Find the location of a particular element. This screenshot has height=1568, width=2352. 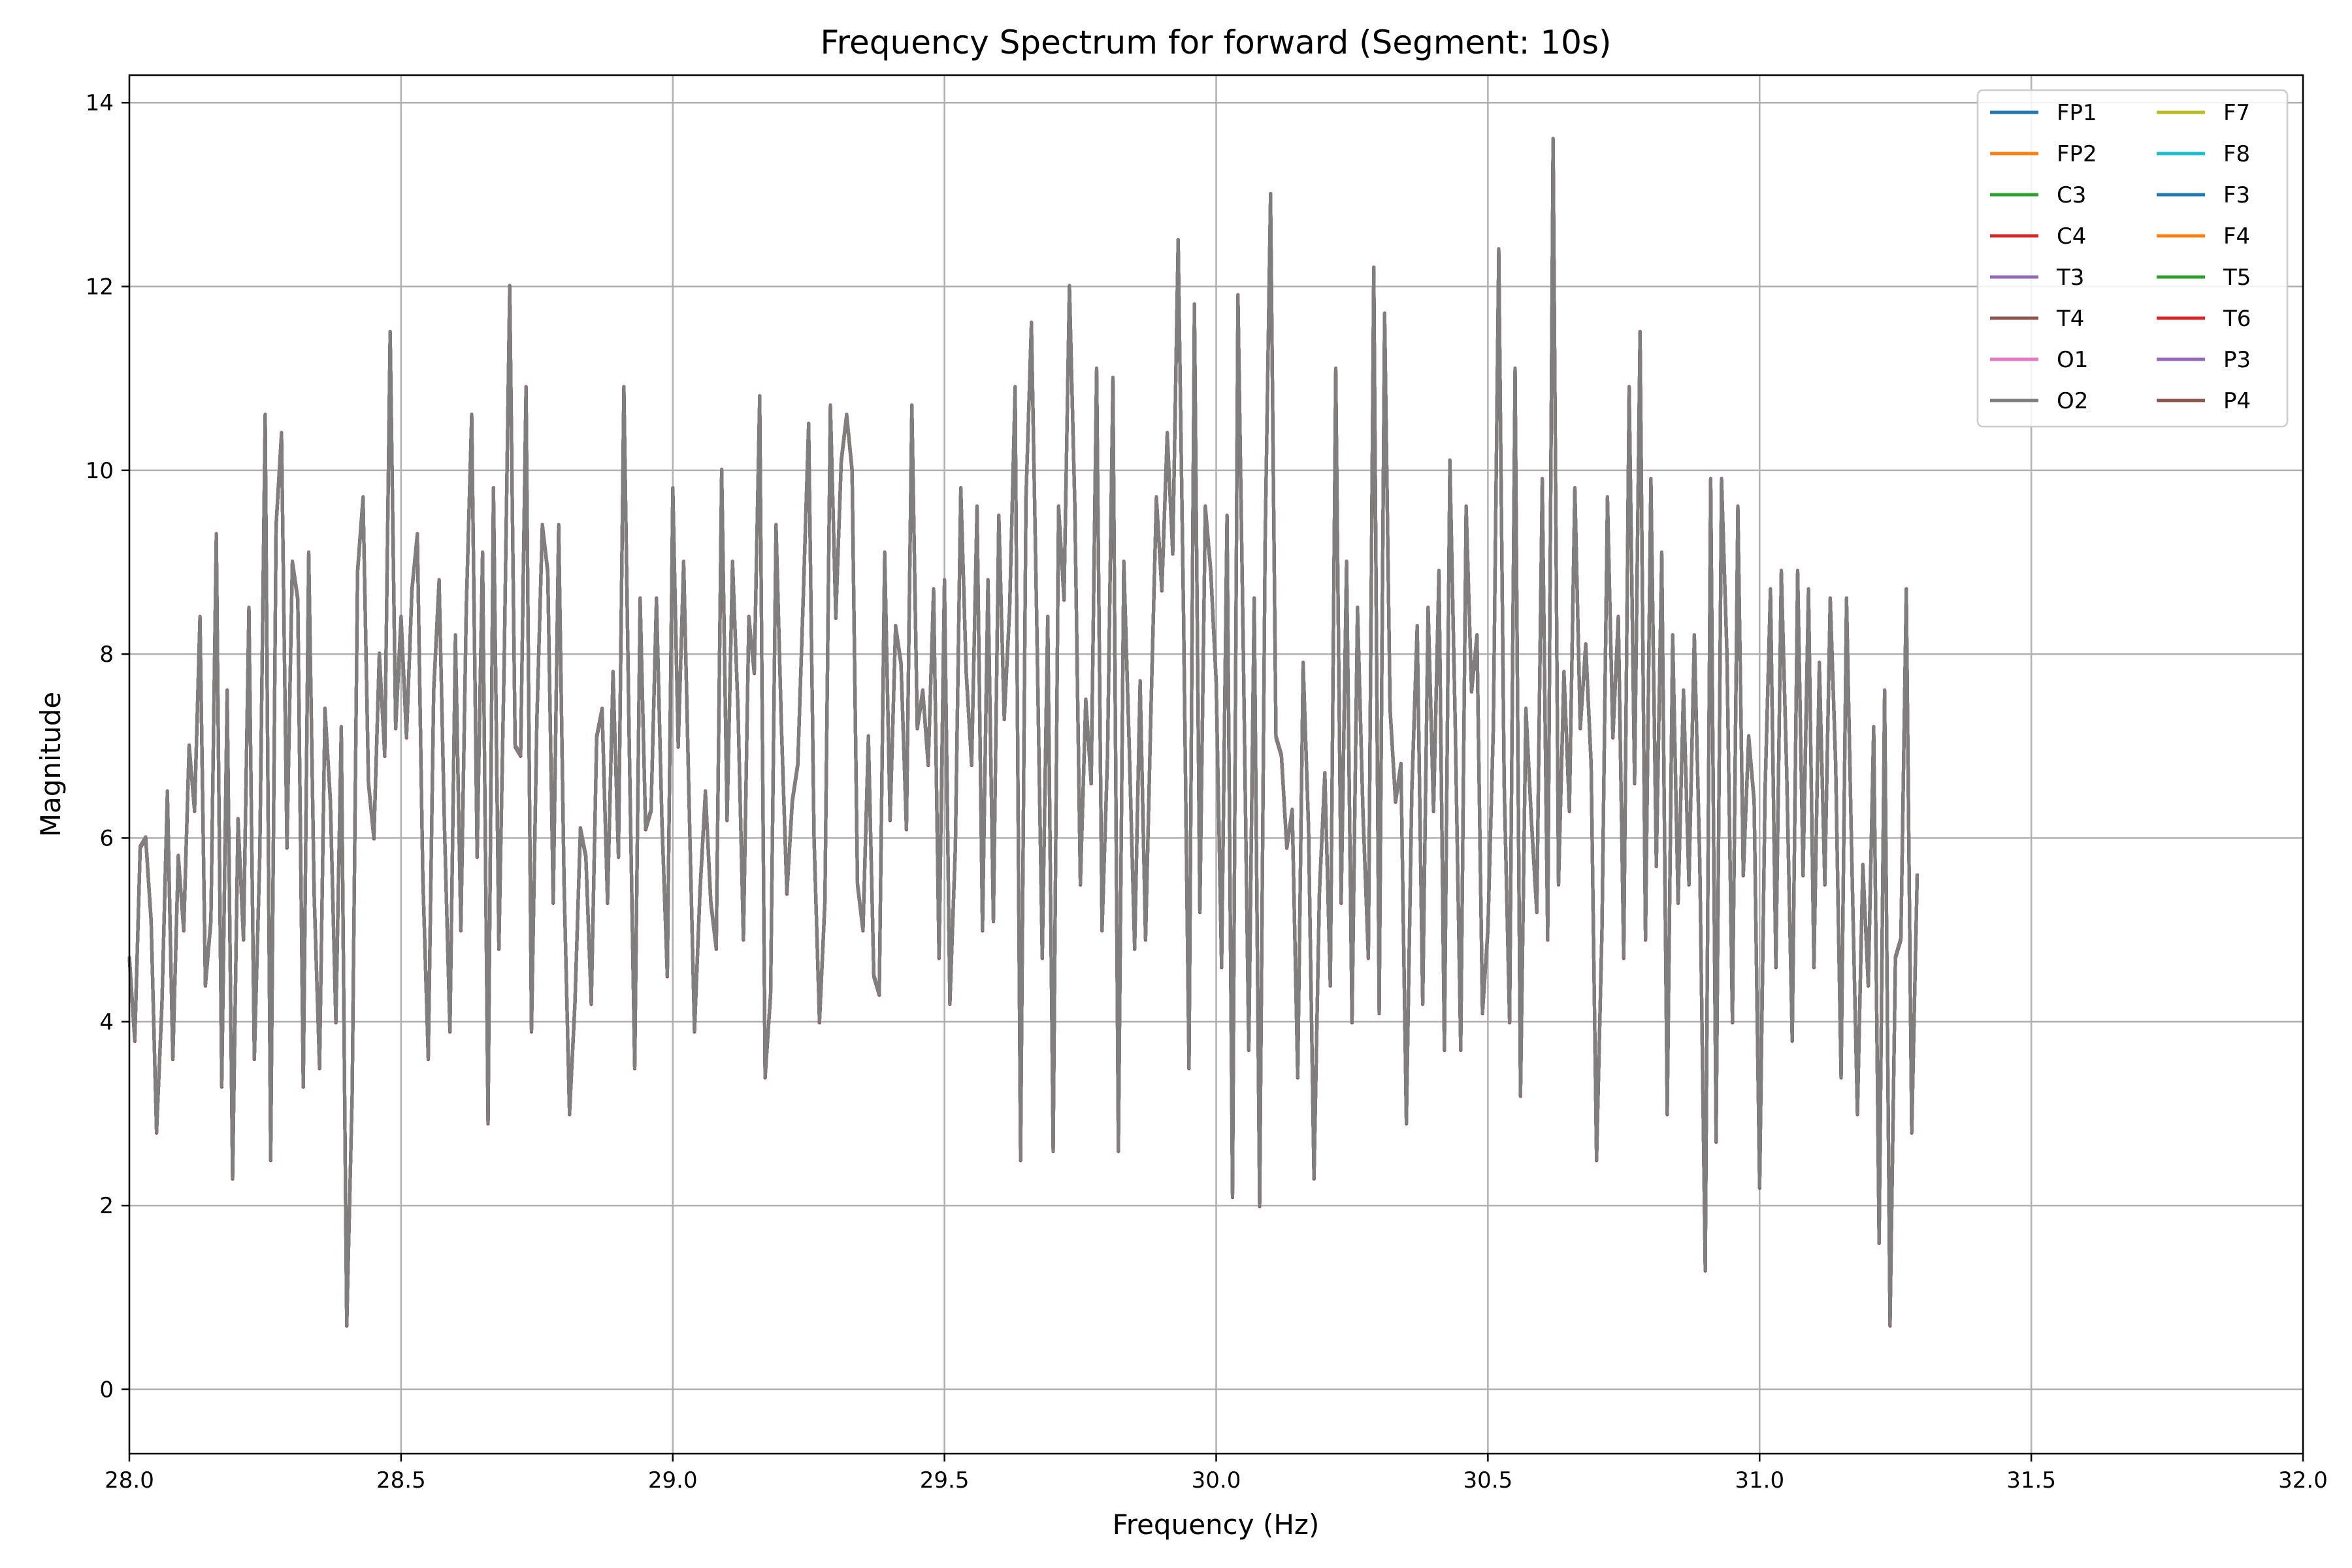

y-axis-ticks: 0 2 4 6 8 10 12 14 is located at coordinates (107, 746).